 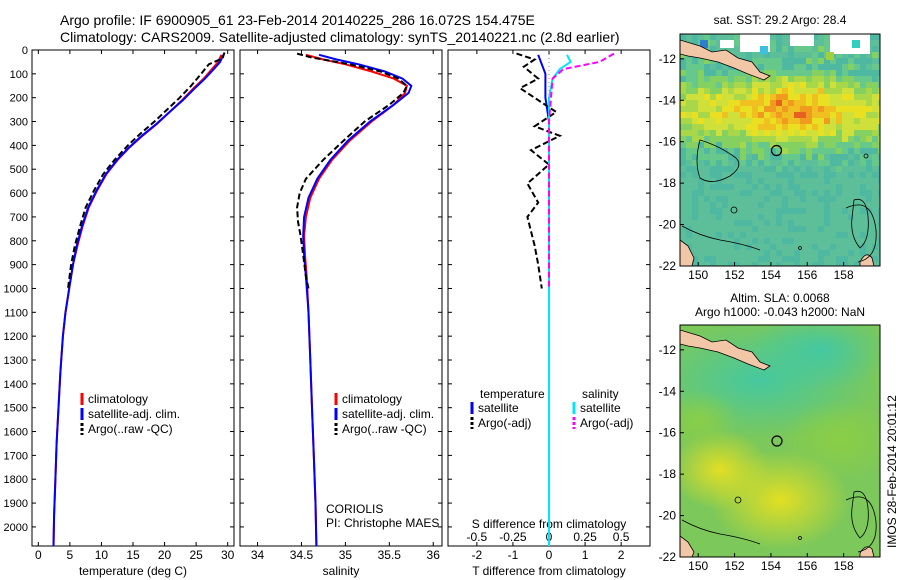 I want to click on legend-label: Argo(..raw -QC), so click(x=130, y=429).